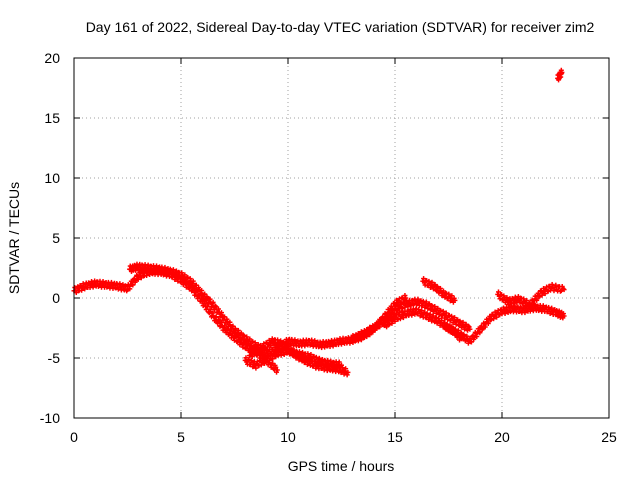 The height and width of the screenshot is (480, 640). What do you see at coordinates (411, 320) in the screenshot?
I see `series-track-e` at bounding box center [411, 320].